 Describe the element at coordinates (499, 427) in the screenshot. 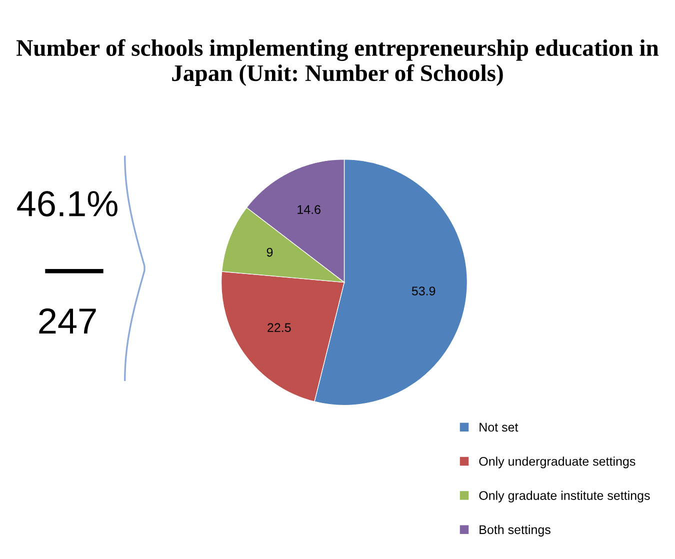

I see `legend-label: Not set` at that location.